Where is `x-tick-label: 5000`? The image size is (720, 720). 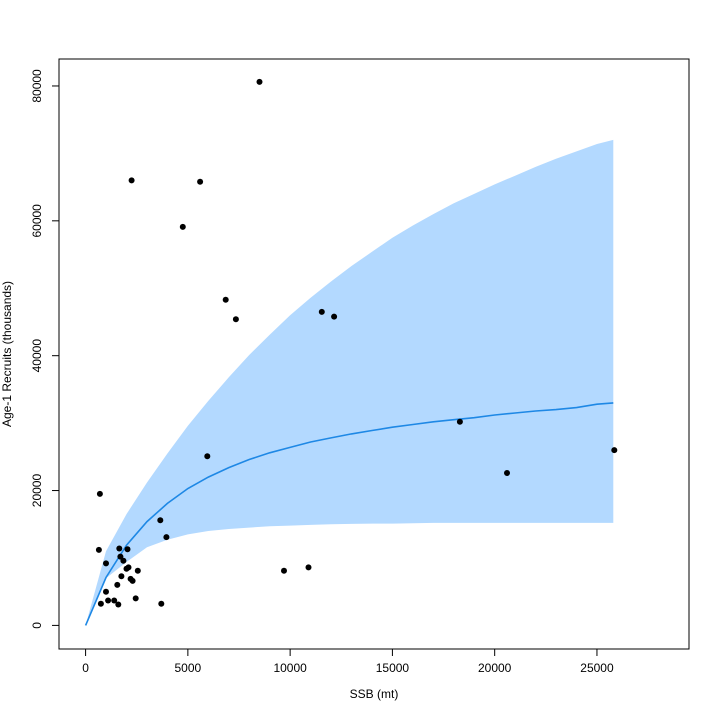
x-tick-label: 5000 is located at coordinates (188, 668).